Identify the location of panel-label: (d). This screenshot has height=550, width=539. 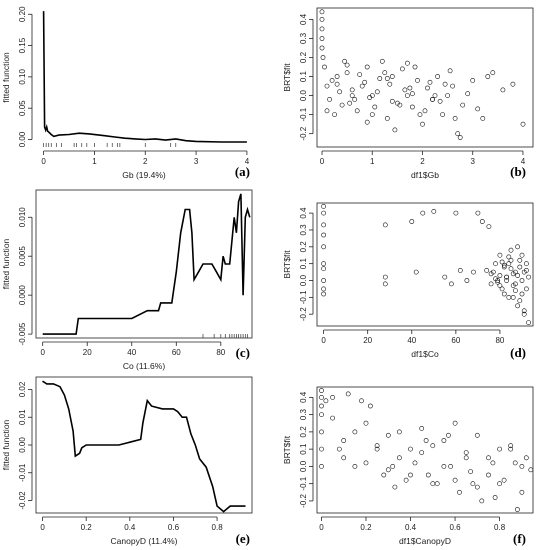
(518, 352).